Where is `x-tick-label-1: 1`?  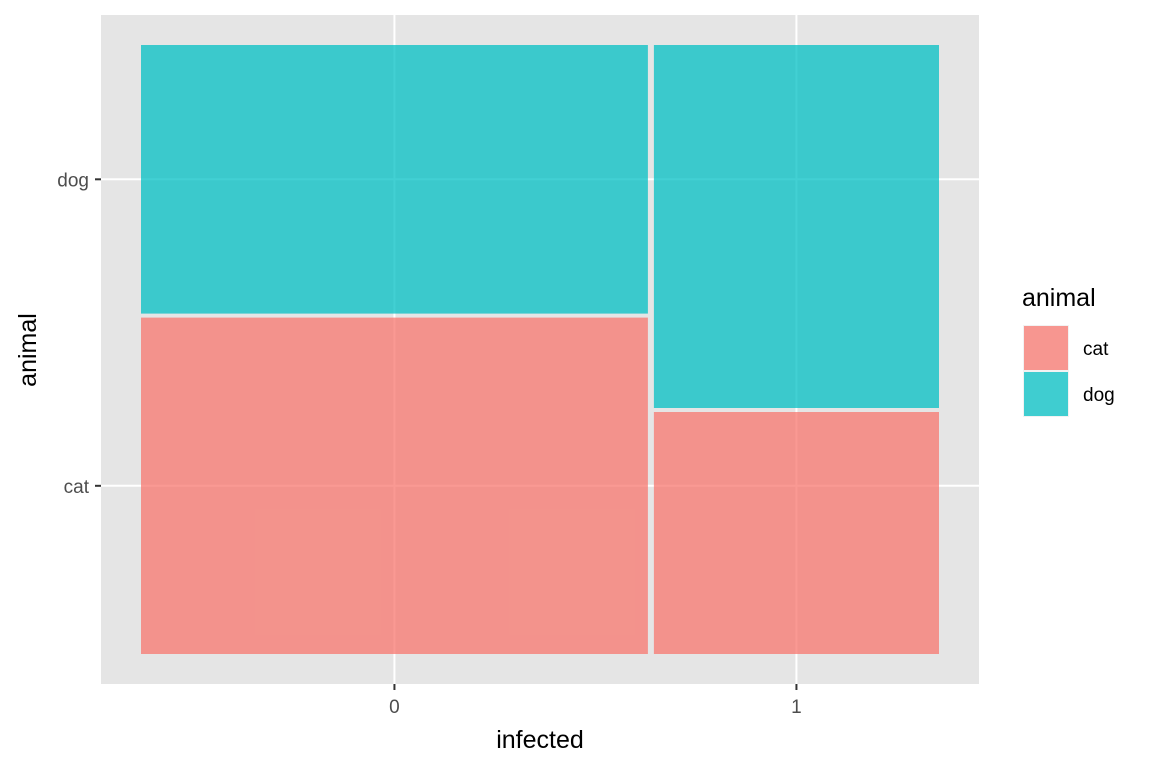 x-tick-label-1: 1 is located at coordinates (796, 707).